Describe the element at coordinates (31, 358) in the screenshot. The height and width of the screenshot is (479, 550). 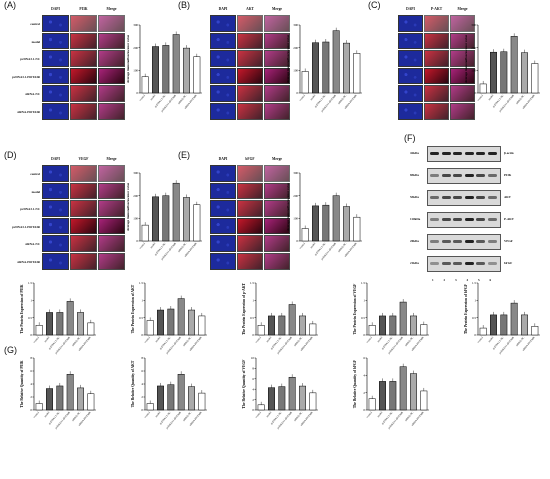
I see `y-tick-label: 8` at that location.